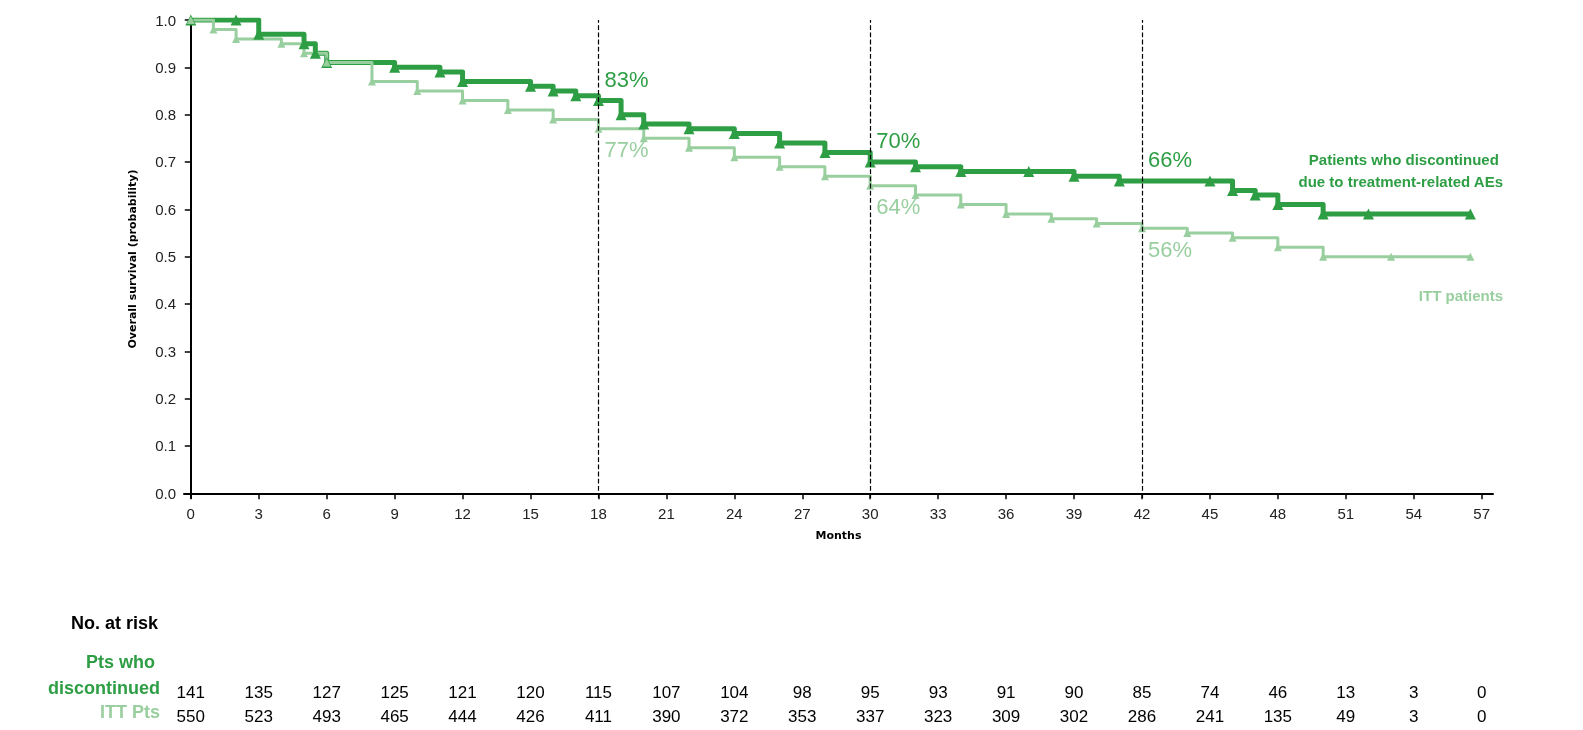 The width and height of the screenshot is (1583, 730). Describe the element at coordinates (1074, 513) in the screenshot. I see `x-tick-label: 39` at that location.